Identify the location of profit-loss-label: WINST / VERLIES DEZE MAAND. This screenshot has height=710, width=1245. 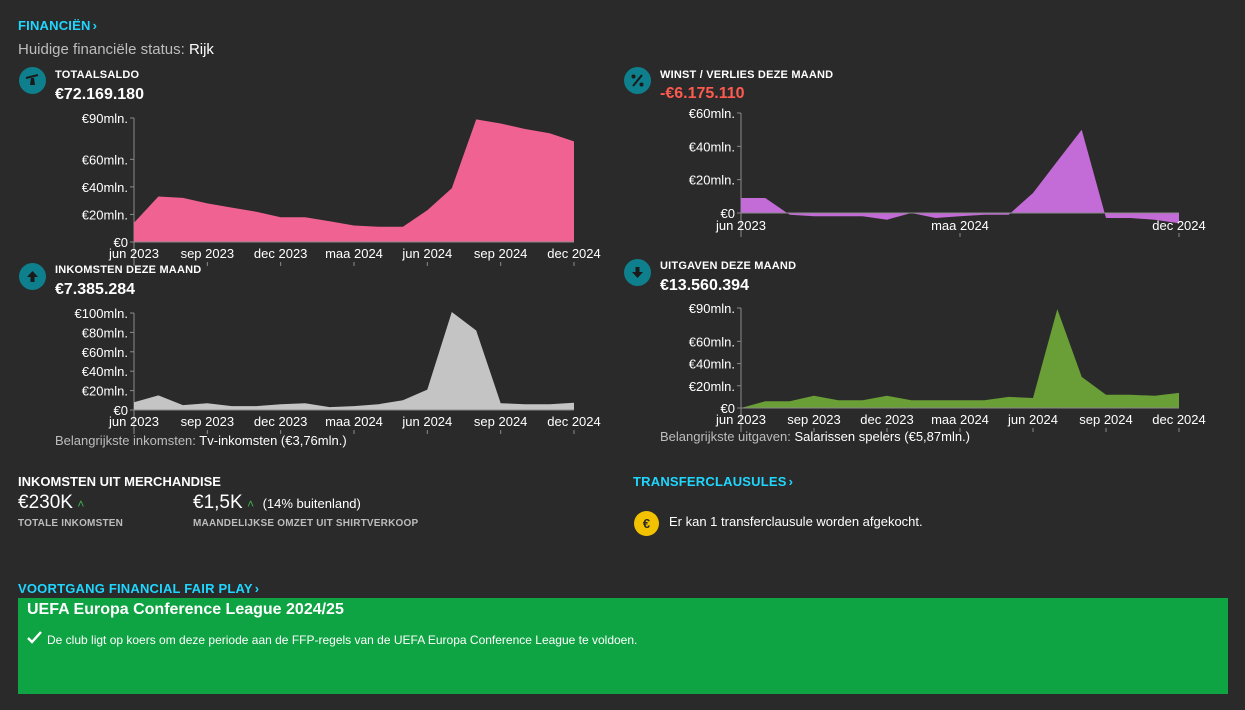
(747, 75).